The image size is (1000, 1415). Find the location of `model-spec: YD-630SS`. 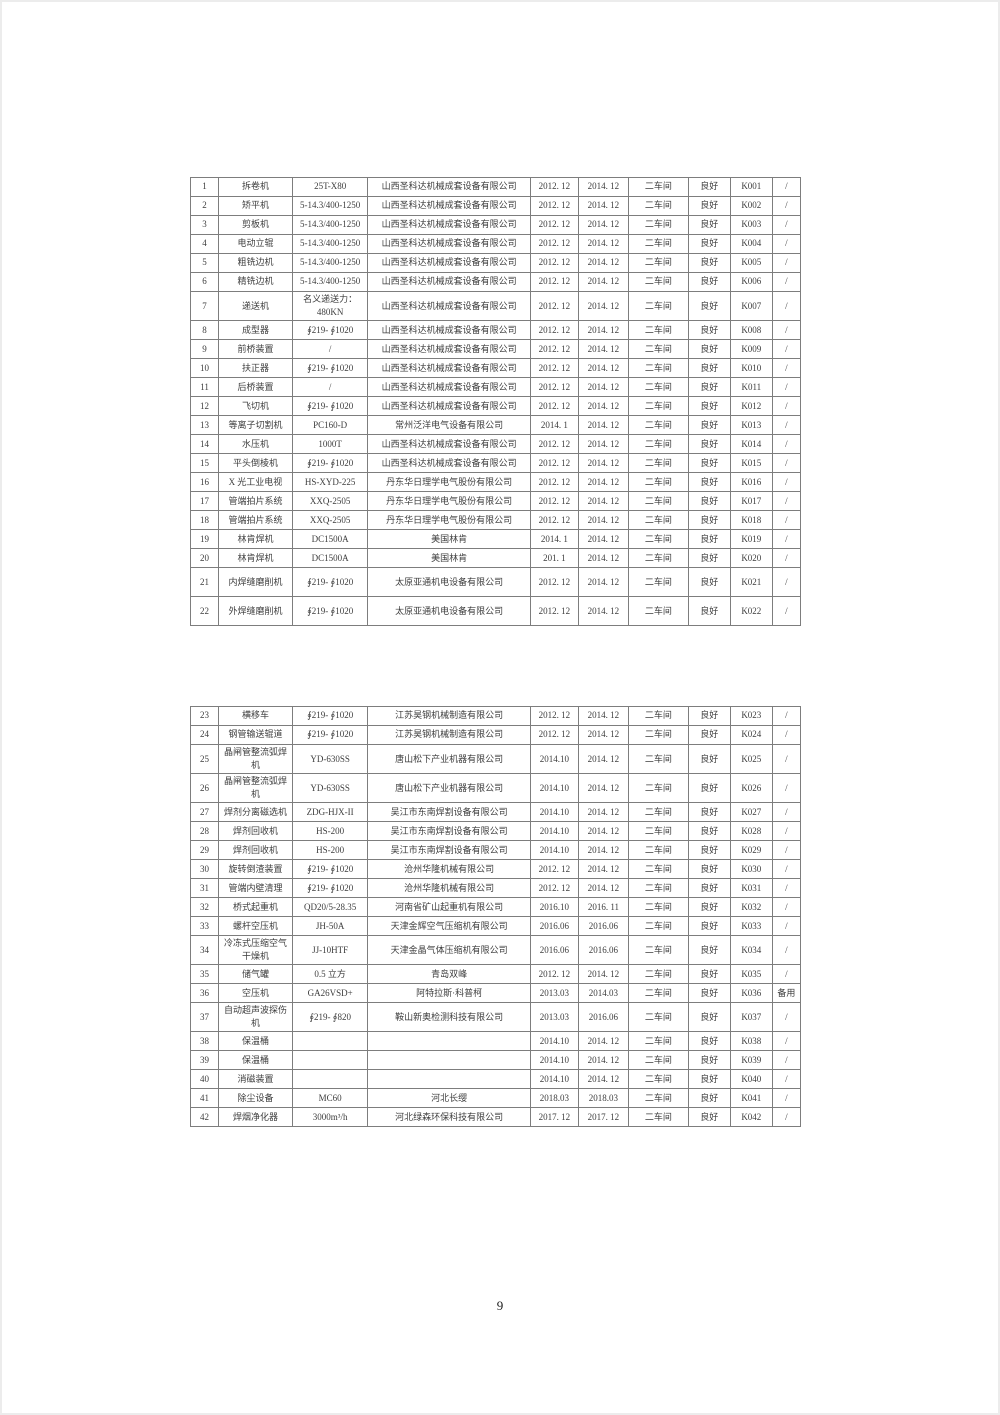

model-spec: YD-630SS is located at coordinates (330, 788).